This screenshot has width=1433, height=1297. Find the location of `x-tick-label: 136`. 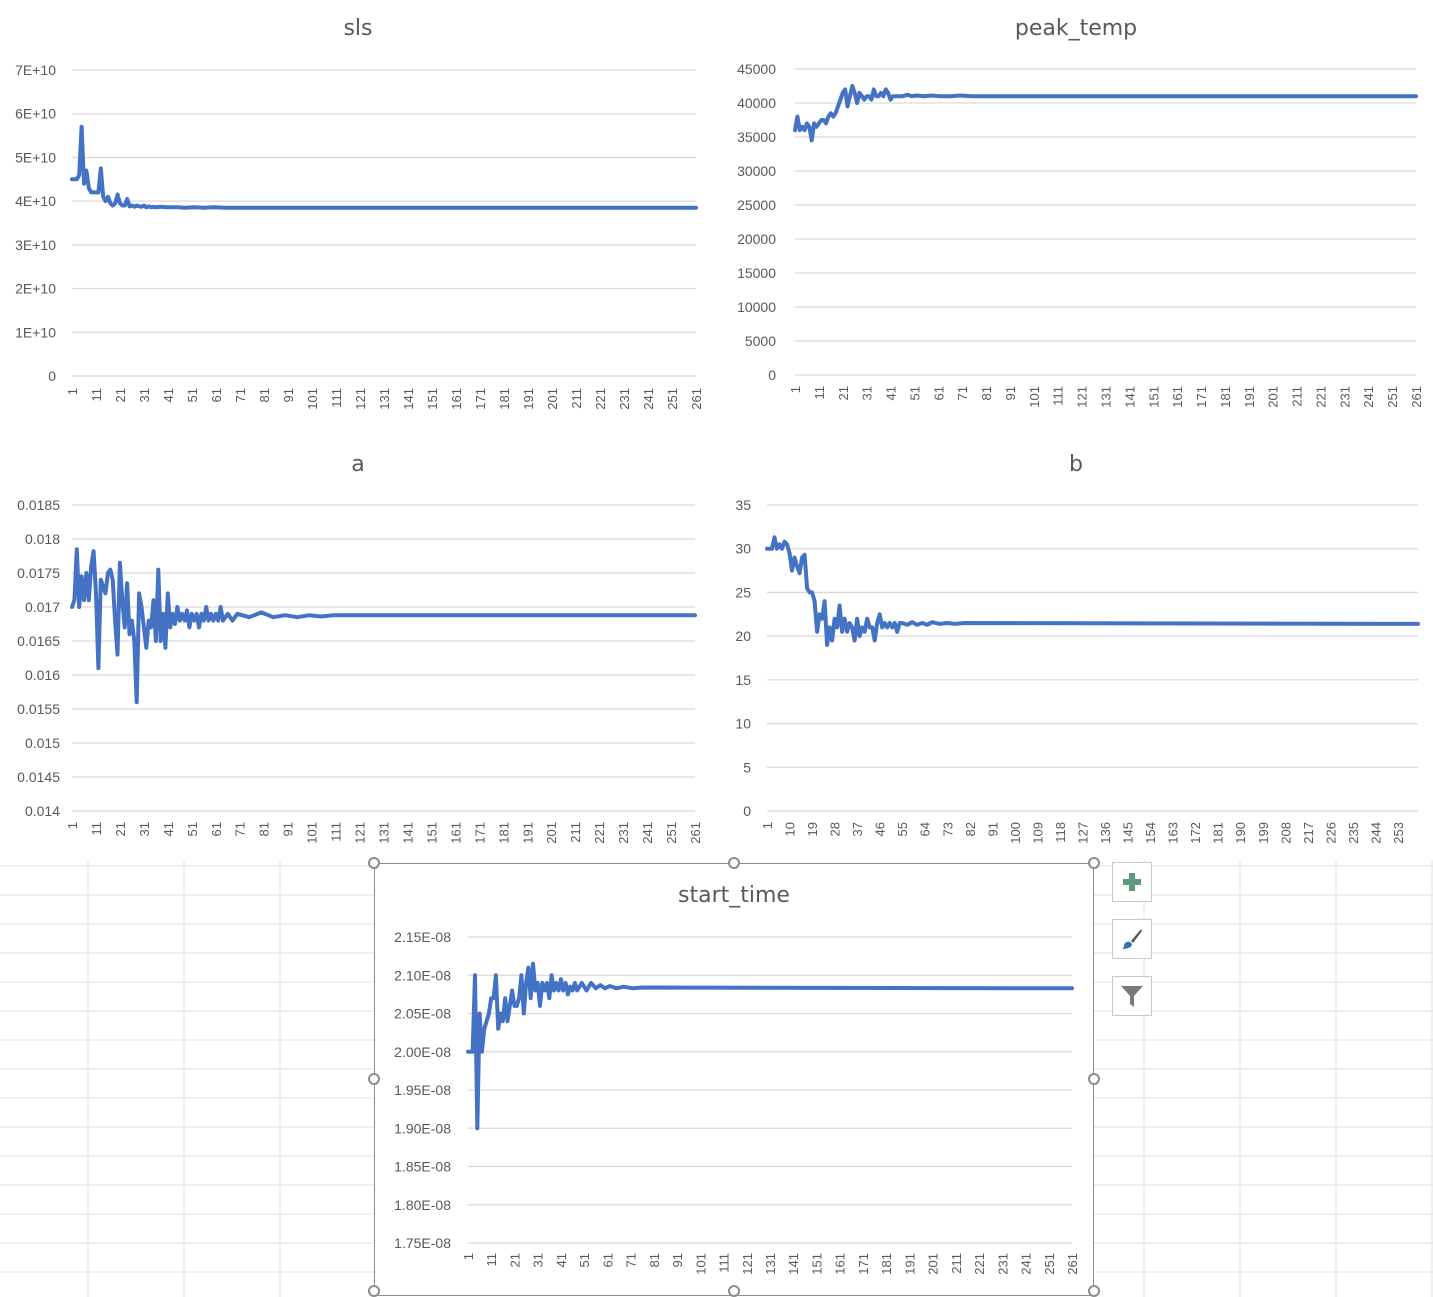

x-tick-label: 136 is located at coordinates (1105, 833).